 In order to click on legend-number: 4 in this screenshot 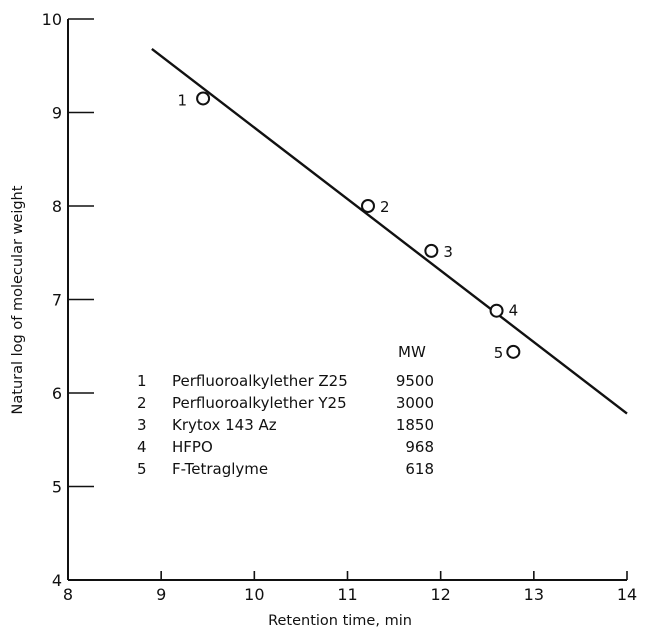, I will do `click(142, 447)`.